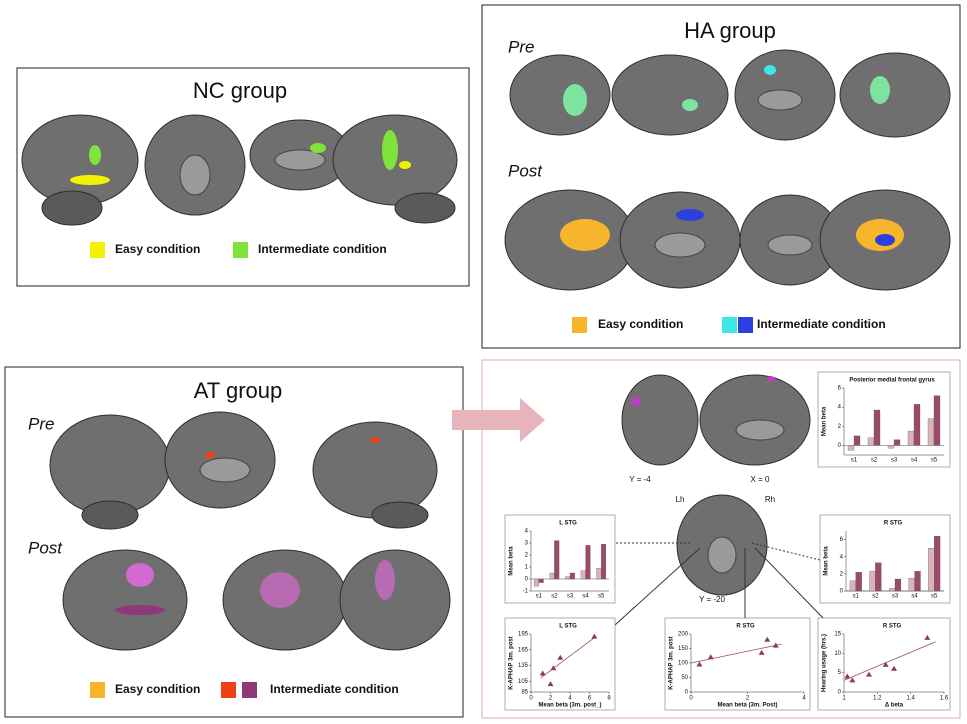 The image size is (967, 724). What do you see at coordinates (523, 666) in the screenshot?
I see `y-tick-label: 135` at bounding box center [523, 666].